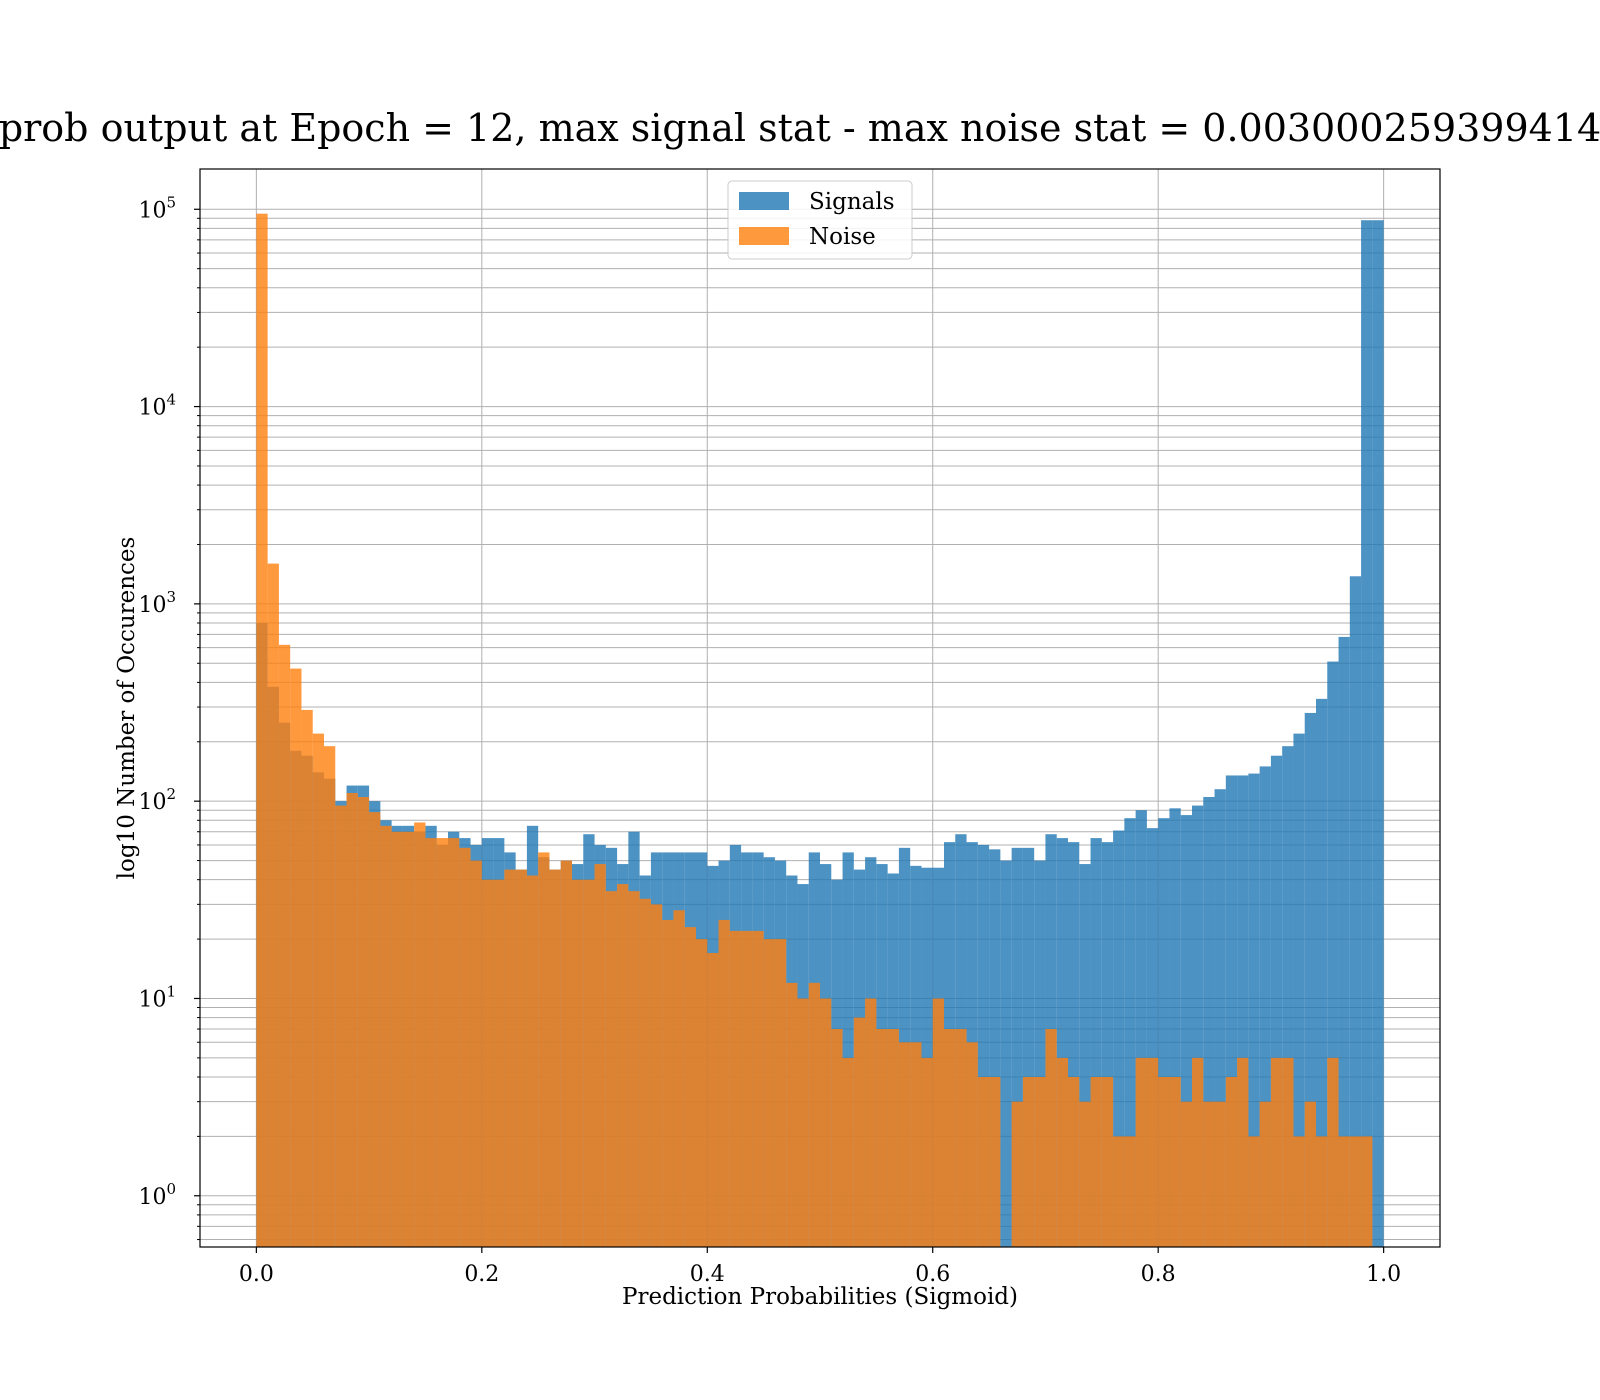  I want to click on x-tick-label: 0.4, so click(707, 1274).